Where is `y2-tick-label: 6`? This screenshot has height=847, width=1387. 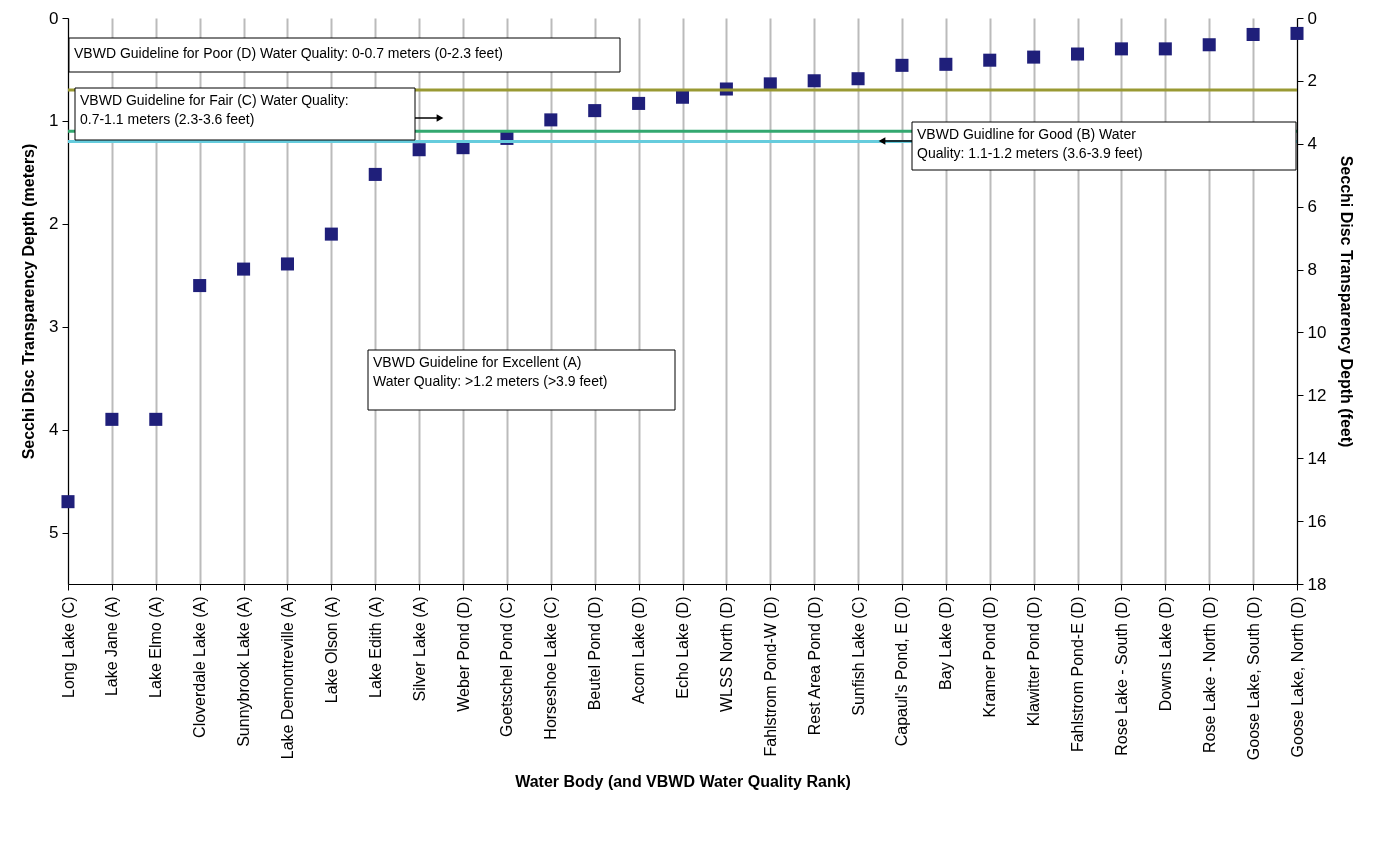 y2-tick-label: 6 is located at coordinates (1312, 207).